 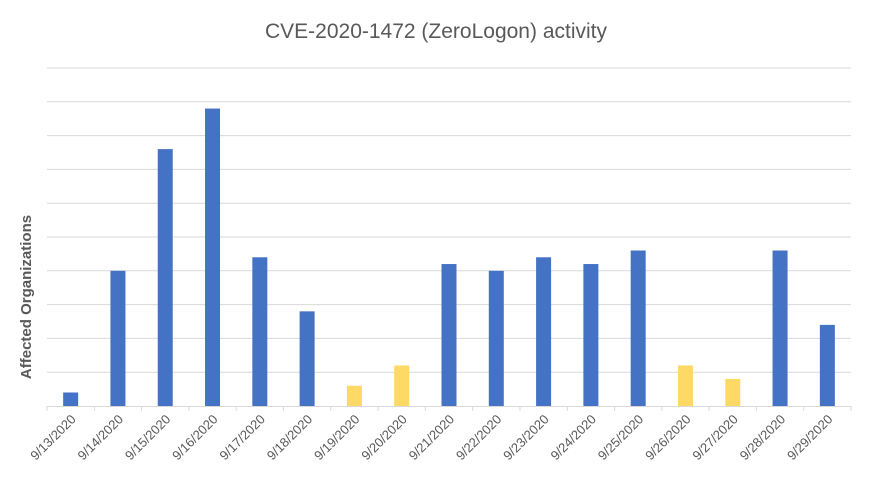 What do you see at coordinates (810, 438) in the screenshot?
I see `x-tick-label: 9/29/2020` at bounding box center [810, 438].